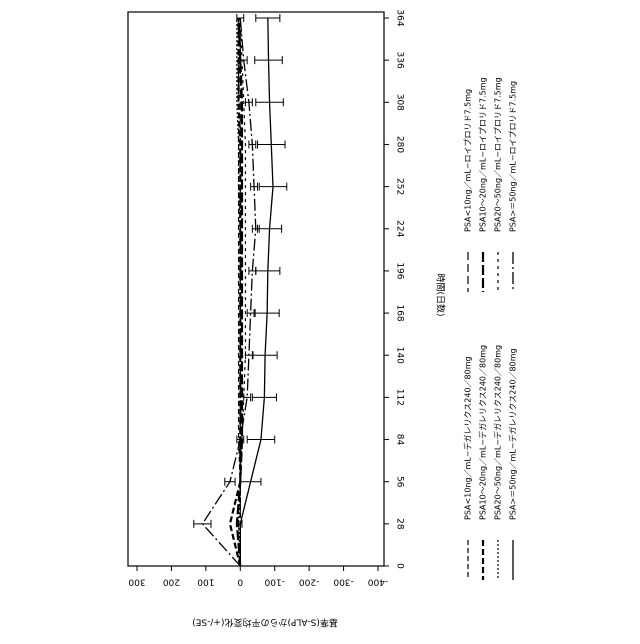 The width and height of the screenshot is (640, 644). I want to click on x-tick-label: 84, so click(400, 440).